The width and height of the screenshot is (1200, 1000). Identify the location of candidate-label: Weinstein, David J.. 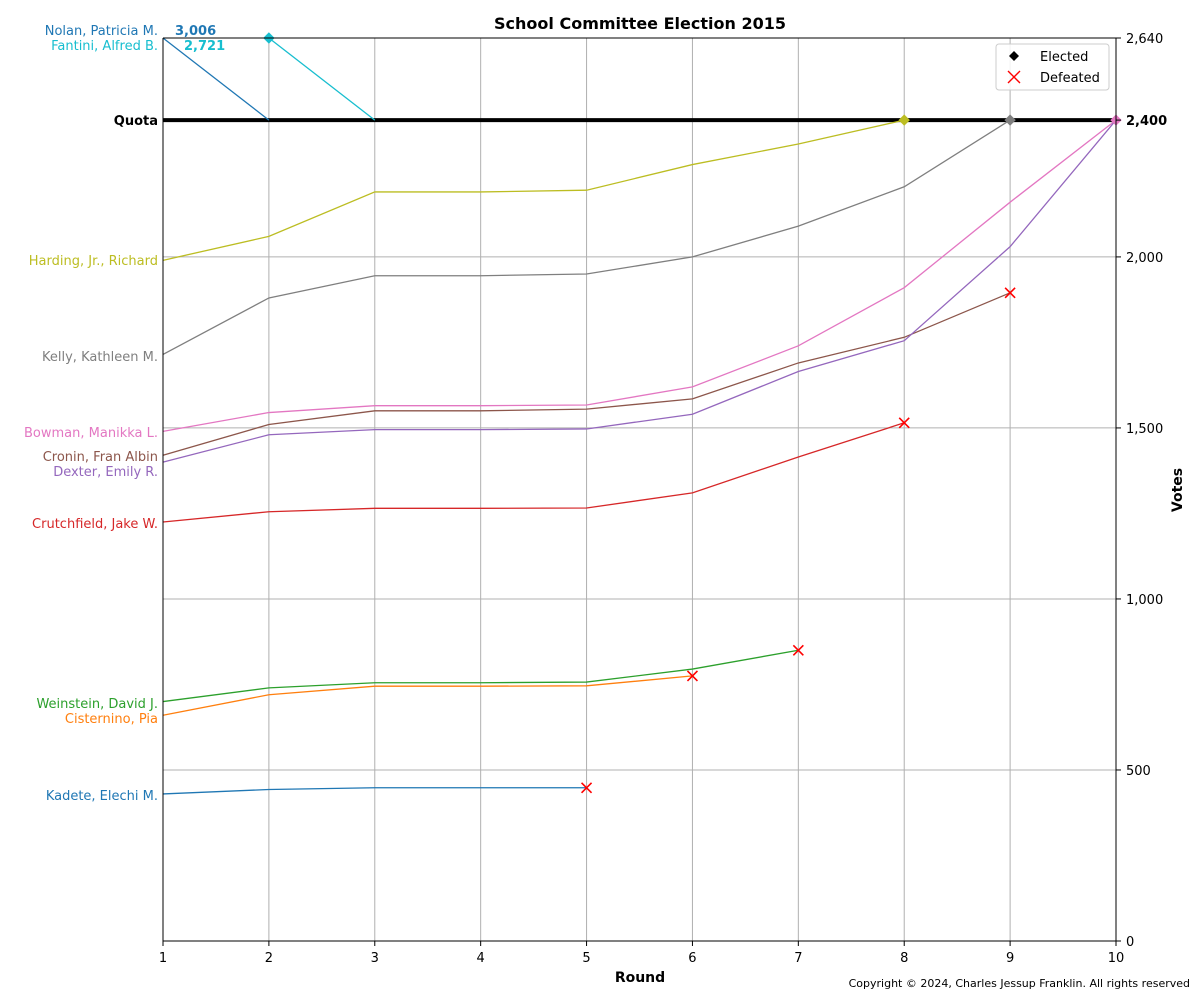
(97, 704).